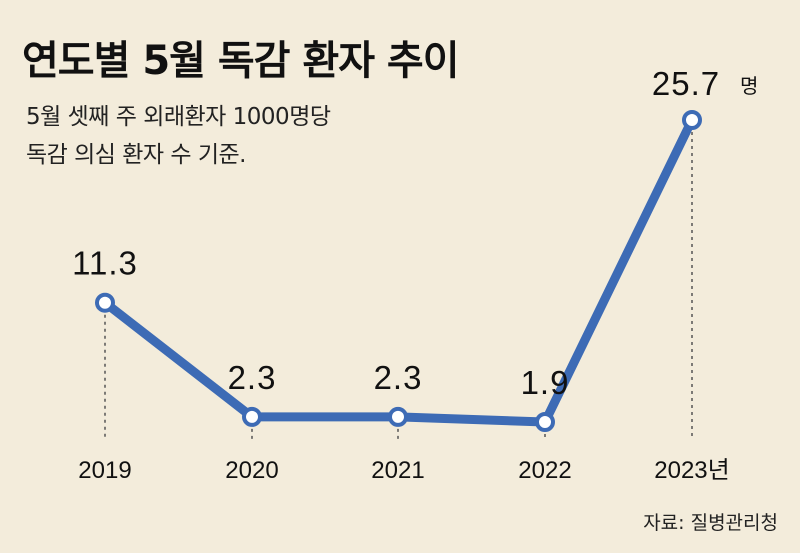  I want to click on x-tick-label-2023: 2023년, so click(691, 470).